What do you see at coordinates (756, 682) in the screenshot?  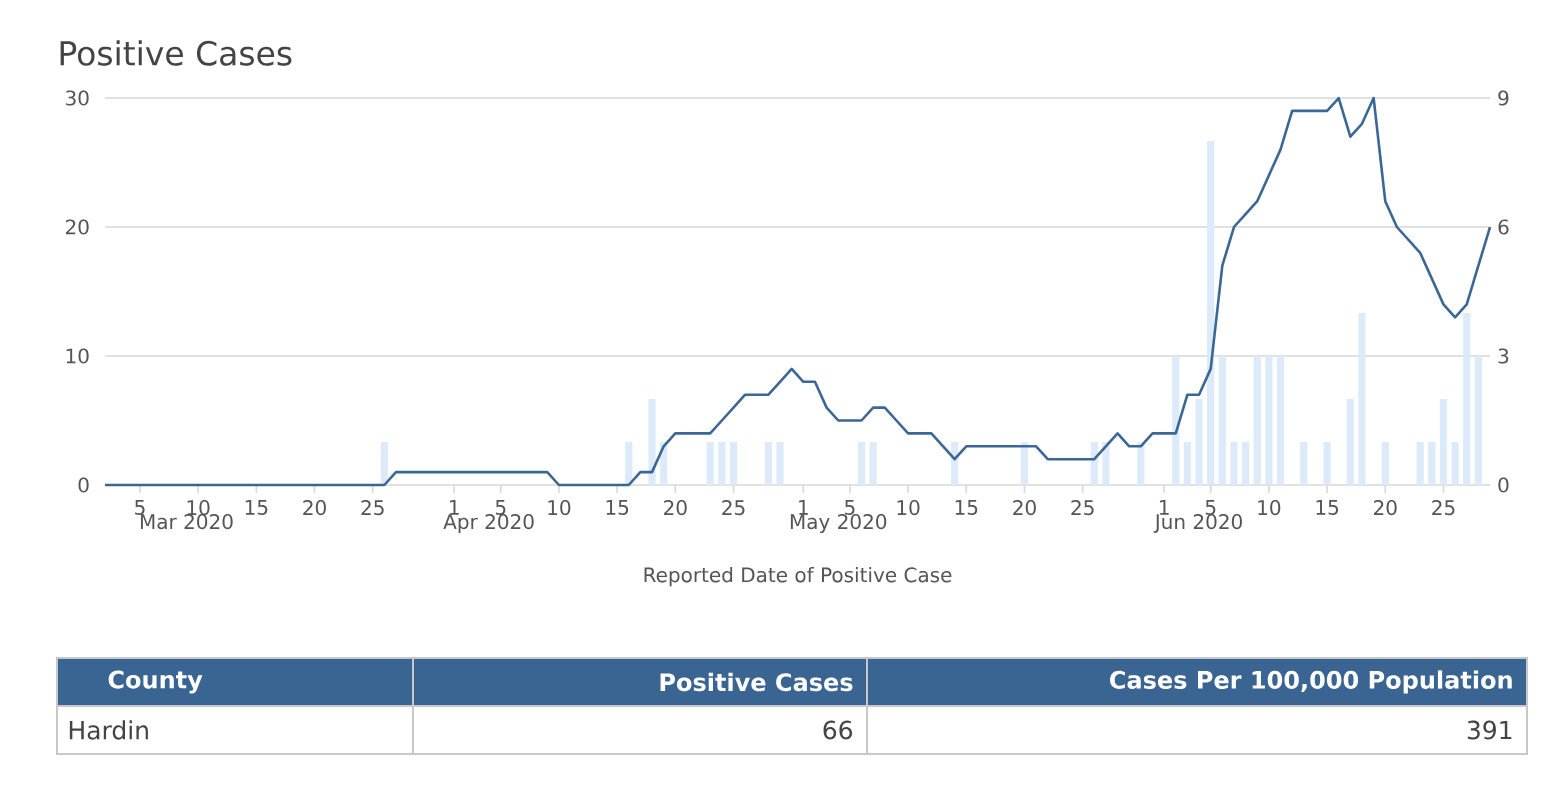 I see `text: Positive Cases` at bounding box center [756, 682].